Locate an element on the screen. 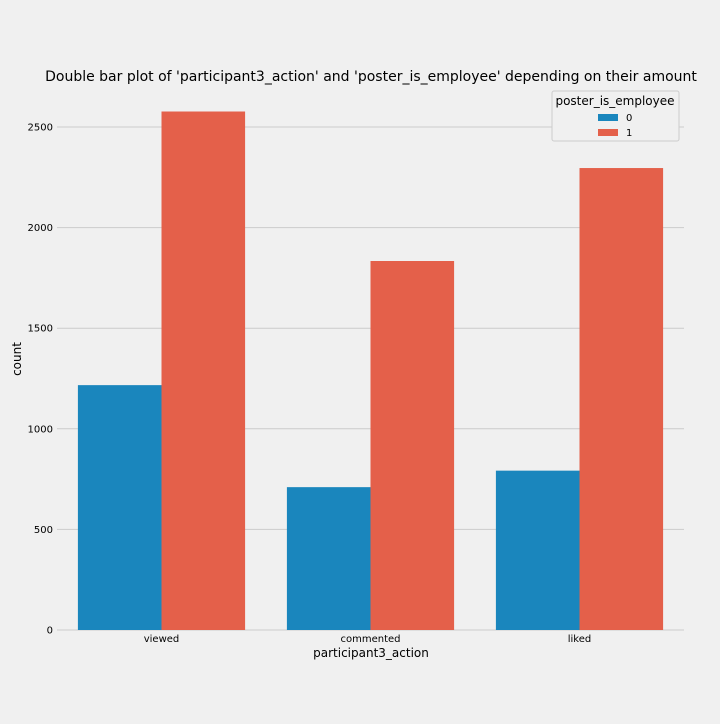 This screenshot has width=720, height=724. y-tick-label: 1500 is located at coordinates (40, 329).